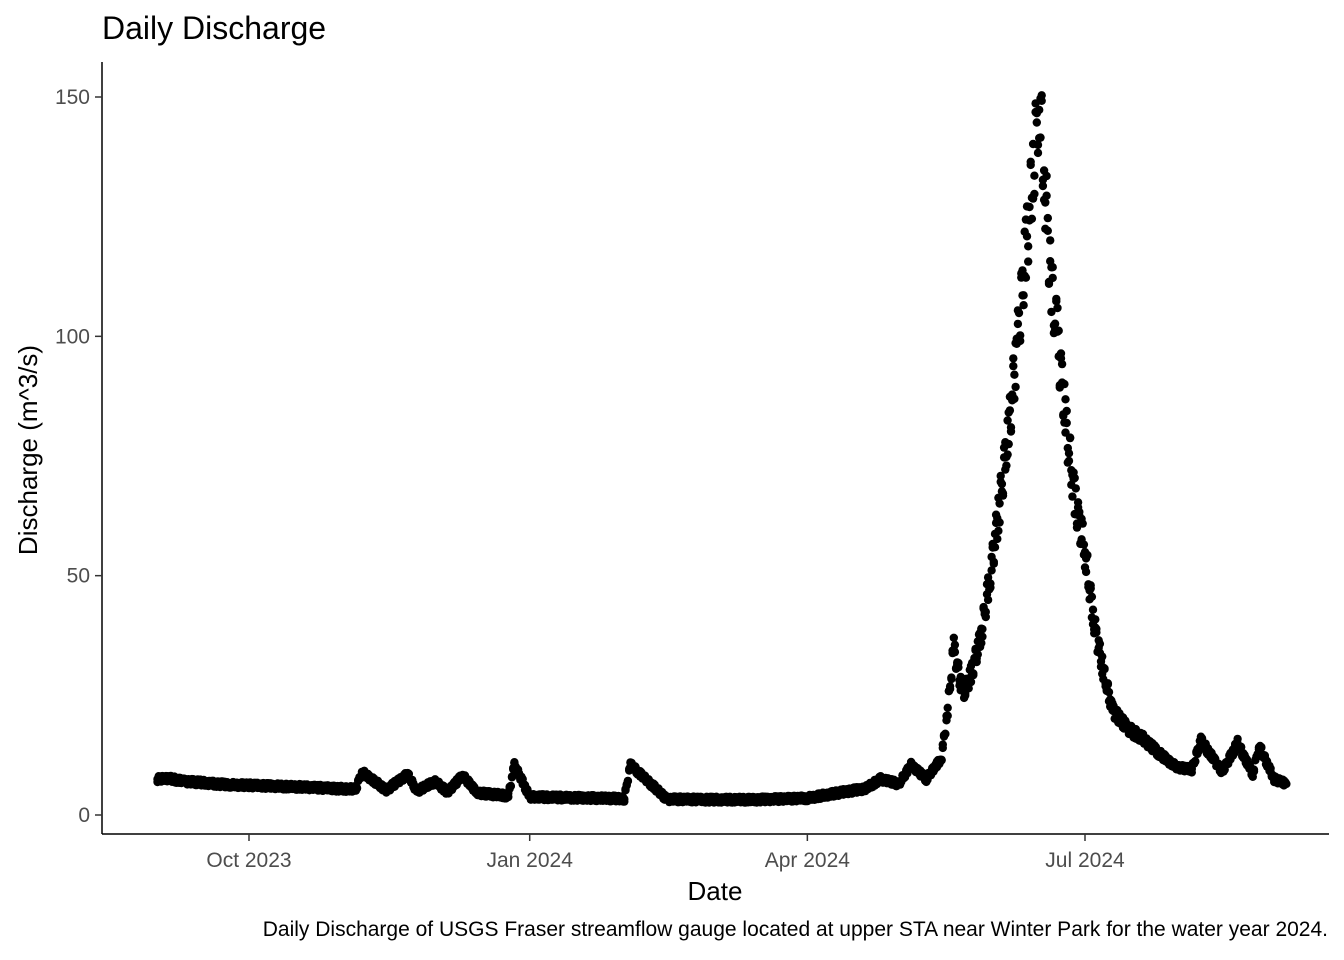  Describe the element at coordinates (72, 97) in the screenshot. I see `y-tick-label: 150` at that location.